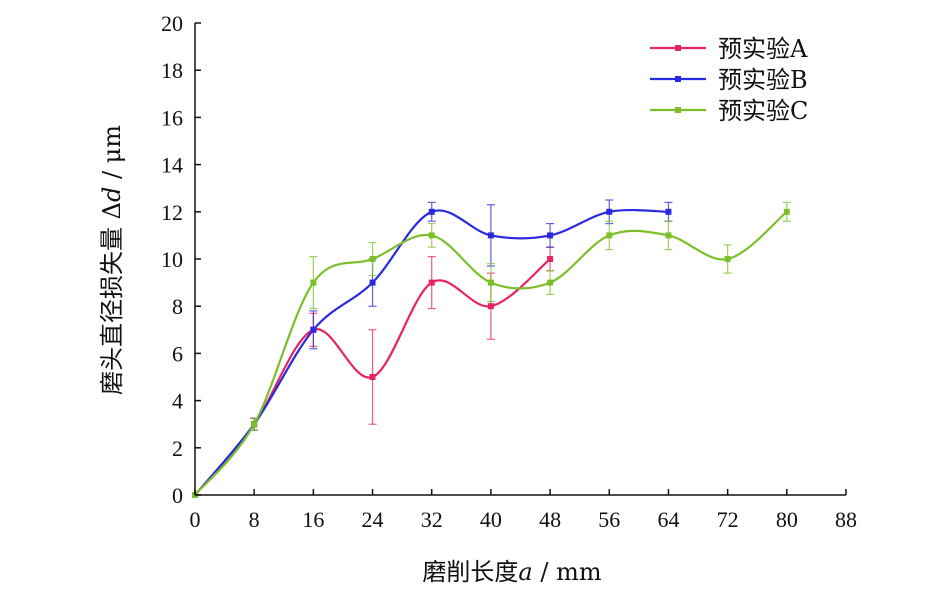  What do you see at coordinates (195, 519) in the screenshot?
I see `x-tick-label: 0` at bounding box center [195, 519].